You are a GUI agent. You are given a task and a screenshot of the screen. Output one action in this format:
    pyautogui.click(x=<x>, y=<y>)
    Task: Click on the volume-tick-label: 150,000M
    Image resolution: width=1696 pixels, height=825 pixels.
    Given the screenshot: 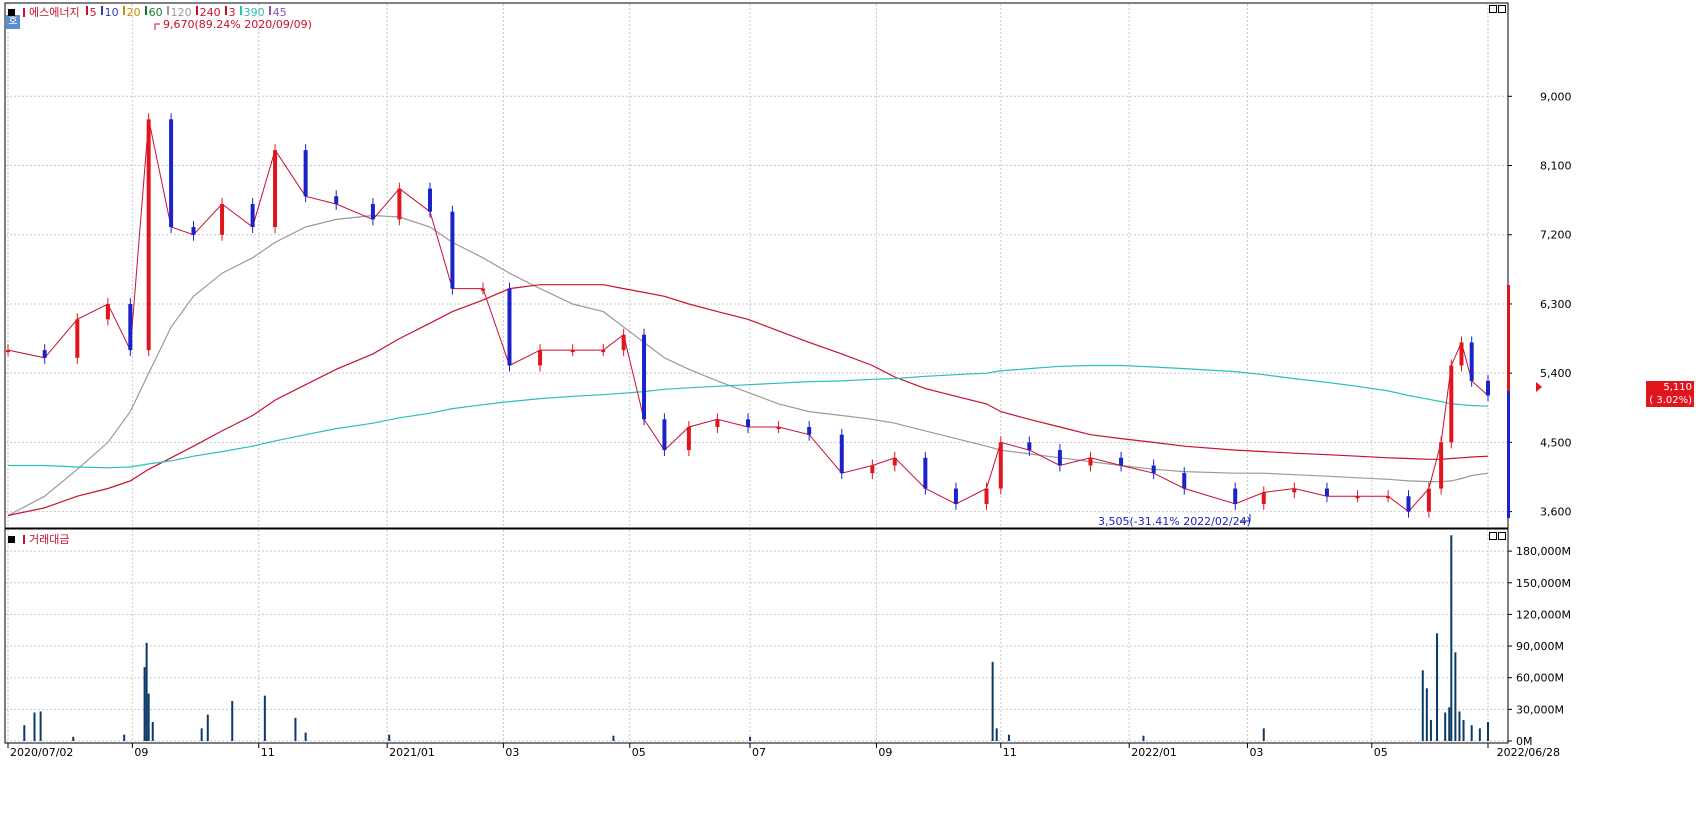 What is the action you would take?
    pyautogui.click(x=1543, y=583)
    